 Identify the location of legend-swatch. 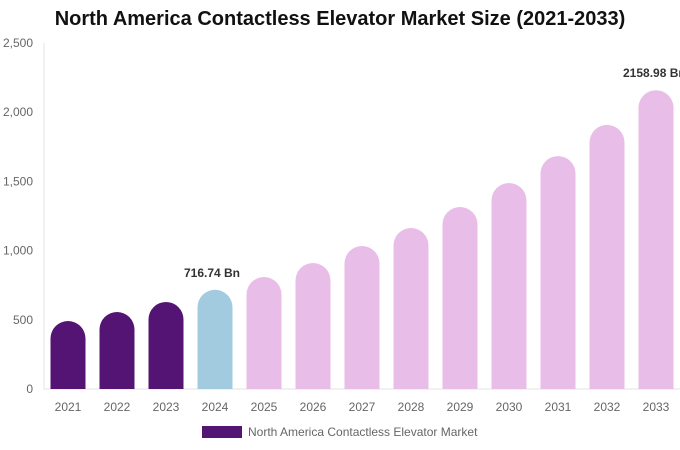
(222, 432).